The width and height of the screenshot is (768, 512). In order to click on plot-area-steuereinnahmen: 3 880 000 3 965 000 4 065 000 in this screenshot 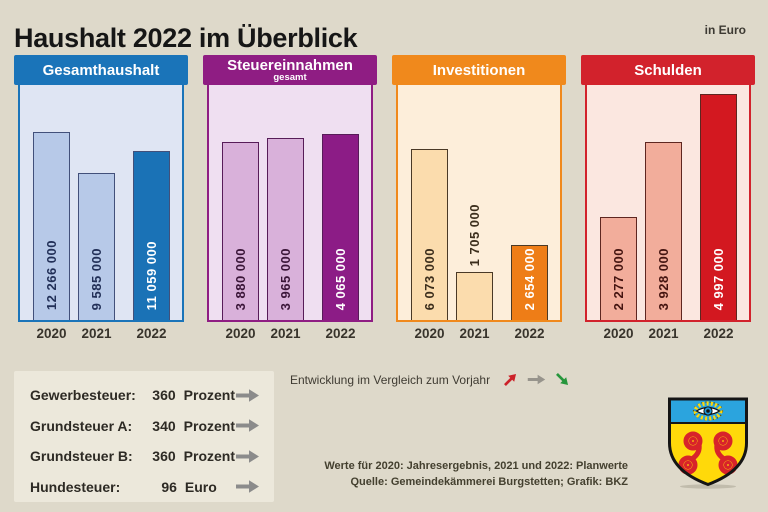, I will do `click(290, 203)`.